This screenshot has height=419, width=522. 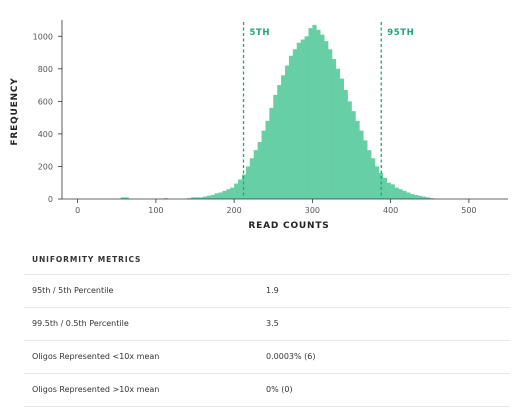 I want to click on x-axis-title: READ COUNTS, so click(x=288, y=226).